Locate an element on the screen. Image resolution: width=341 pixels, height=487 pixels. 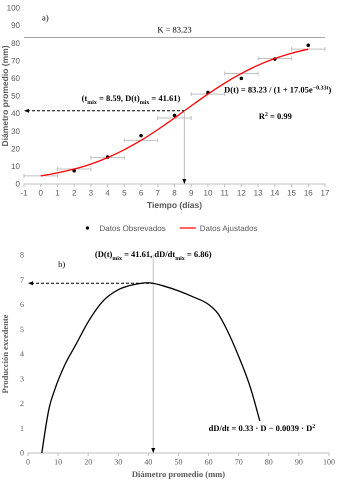
legend-label: Datos Ajustados is located at coordinates (229, 228).